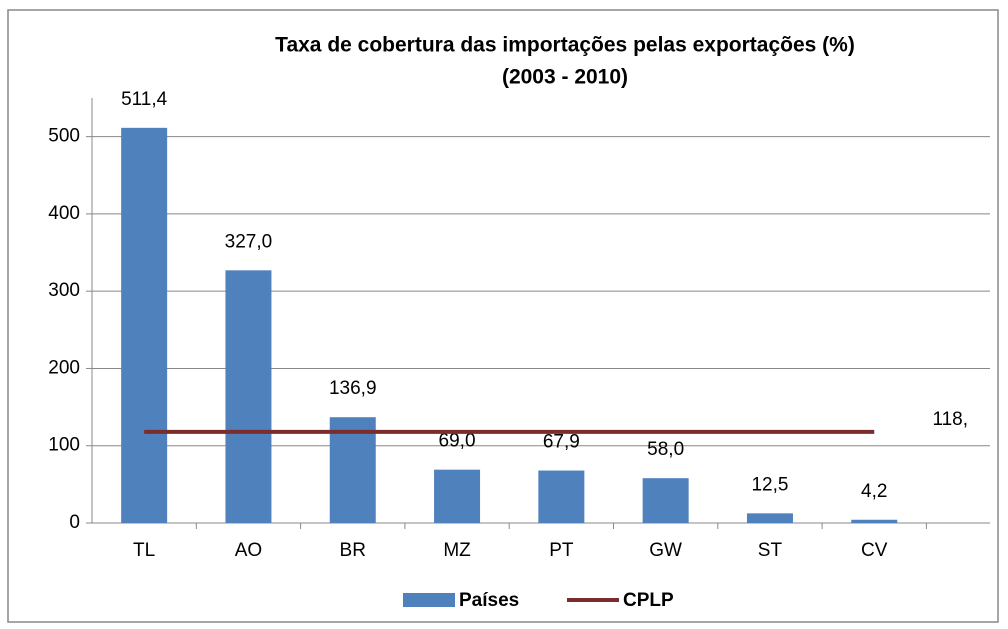  What do you see at coordinates (64, 445) in the screenshot?
I see `y-tick-label: 100` at bounding box center [64, 445].